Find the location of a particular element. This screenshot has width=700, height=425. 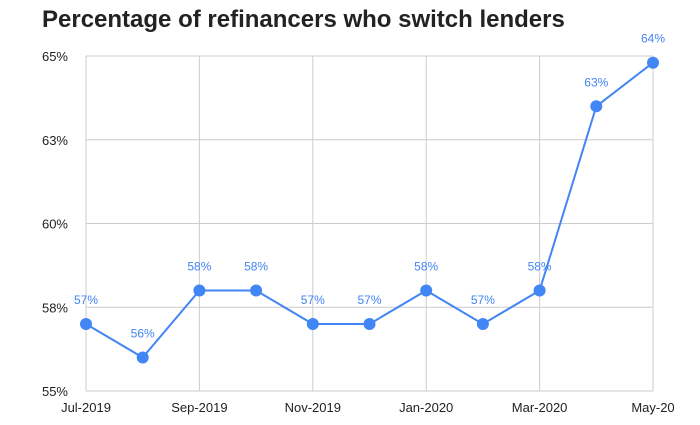

y-axis-ticks: 55% 58% 60% 63% 65% is located at coordinates (55, 224).